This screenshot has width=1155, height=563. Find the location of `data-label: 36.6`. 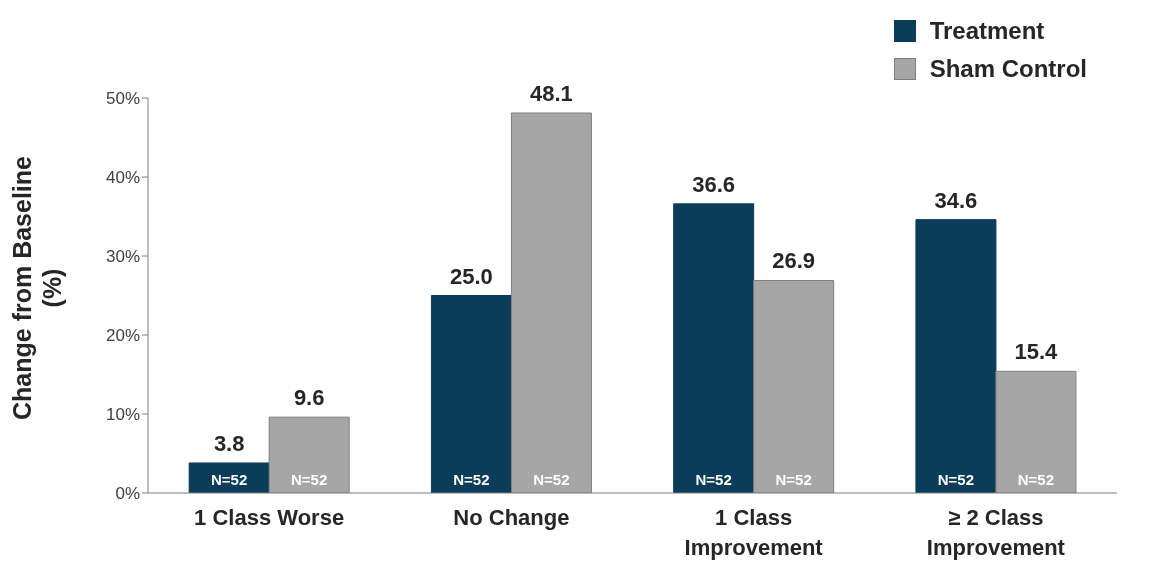

data-label: 36.6 is located at coordinates (714, 184).